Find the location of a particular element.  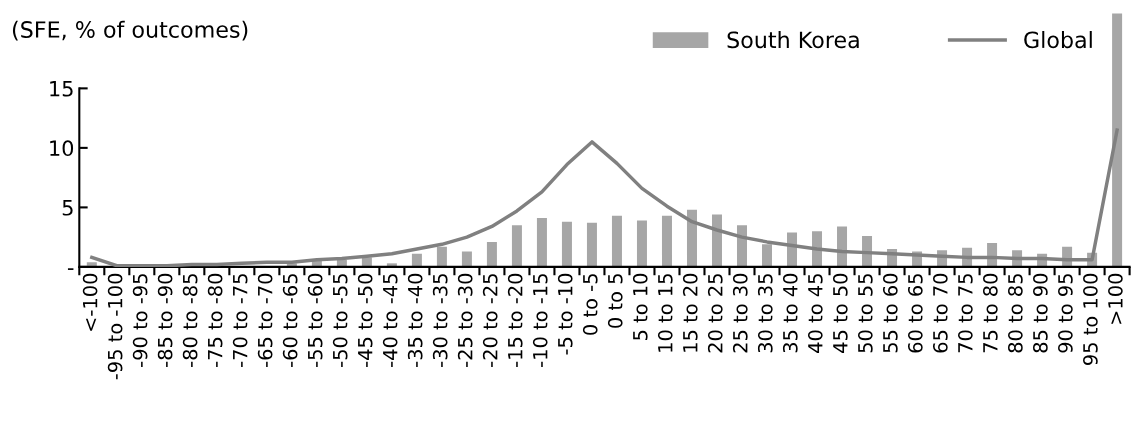

x-tick-label: <-100 is located at coordinates (90, 302).